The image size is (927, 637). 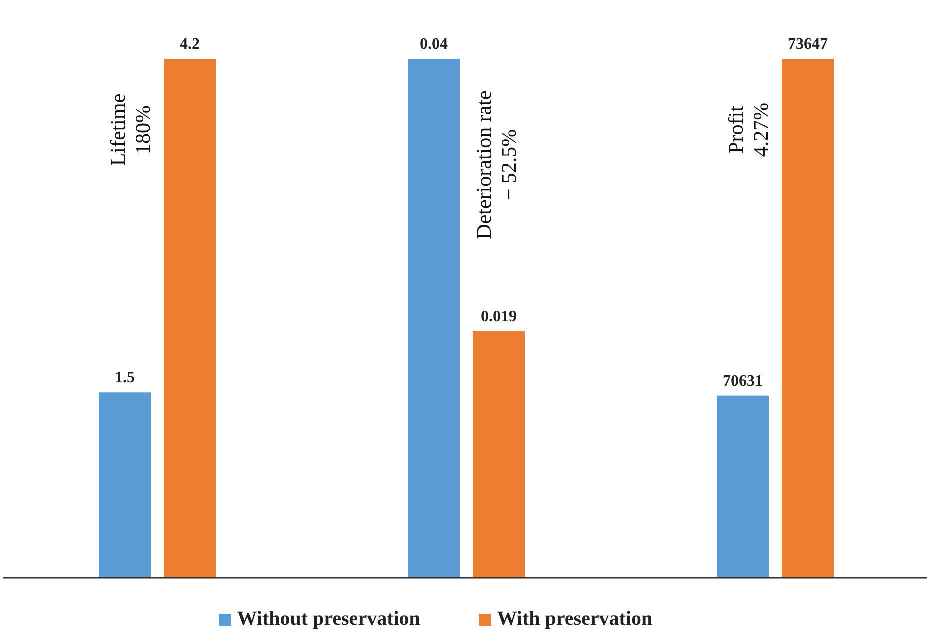 What do you see at coordinates (125, 378) in the screenshot?
I see `data-label: 1.5` at bounding box center [125, 378].